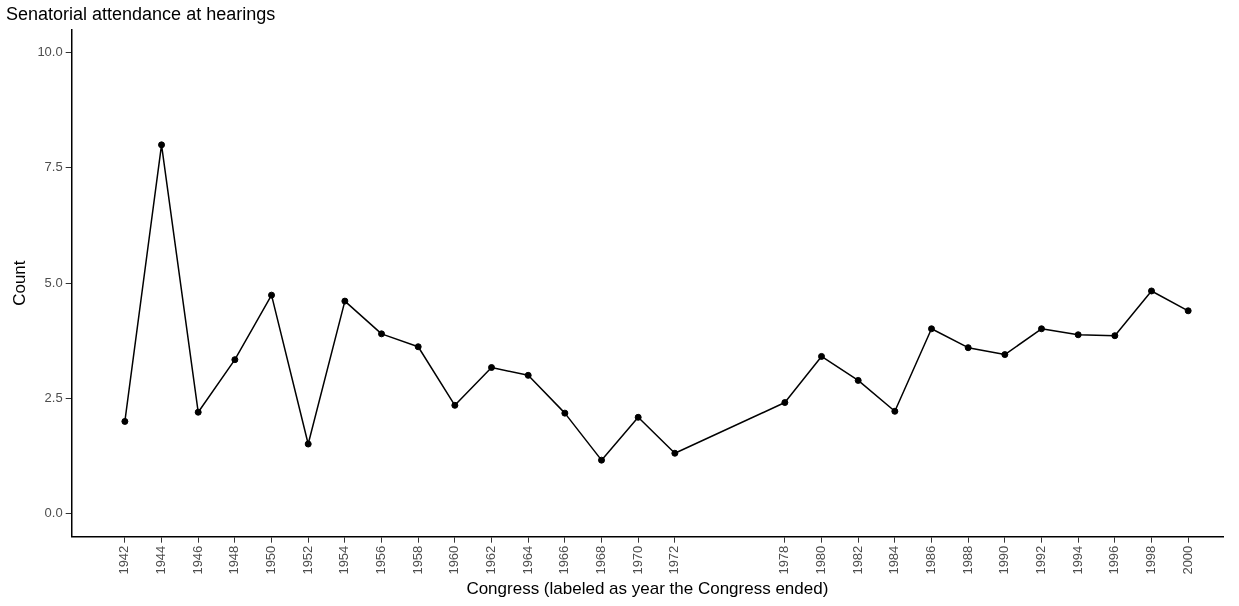 Image resolution: width=1239 pixels, height=606 pixels. What do you see at coordinates (637, 560) in the screenshot?
I see `x-tick-label: 1970` at bounding box center [637, 560].